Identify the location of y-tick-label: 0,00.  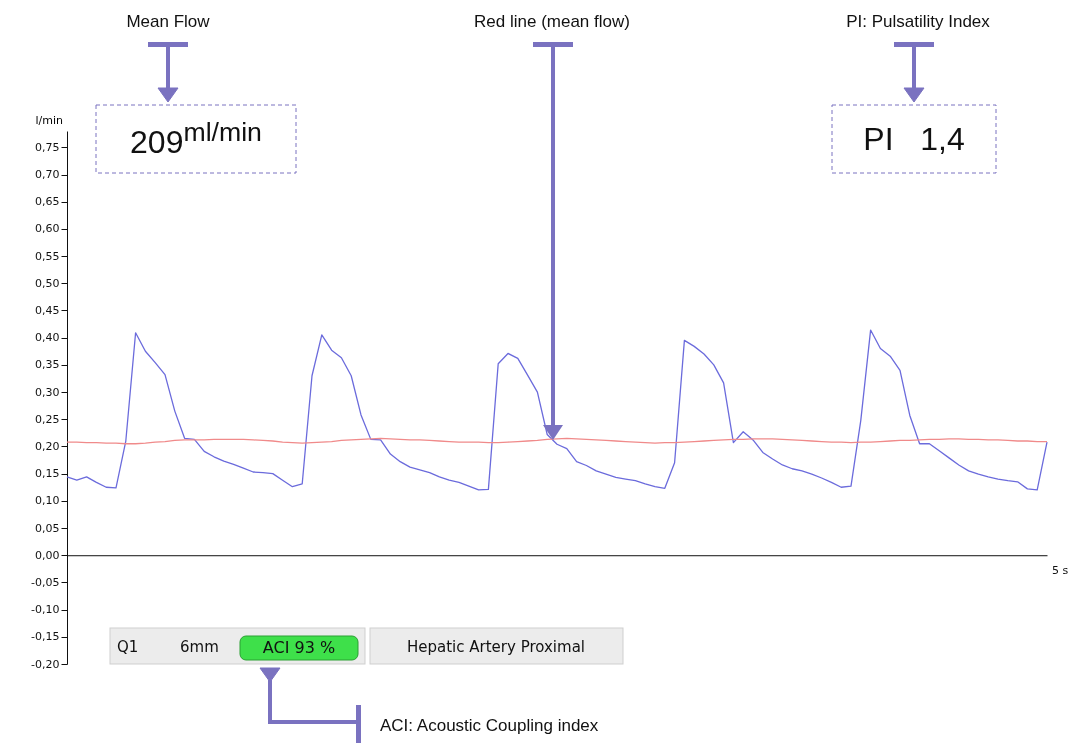
(47, 555).